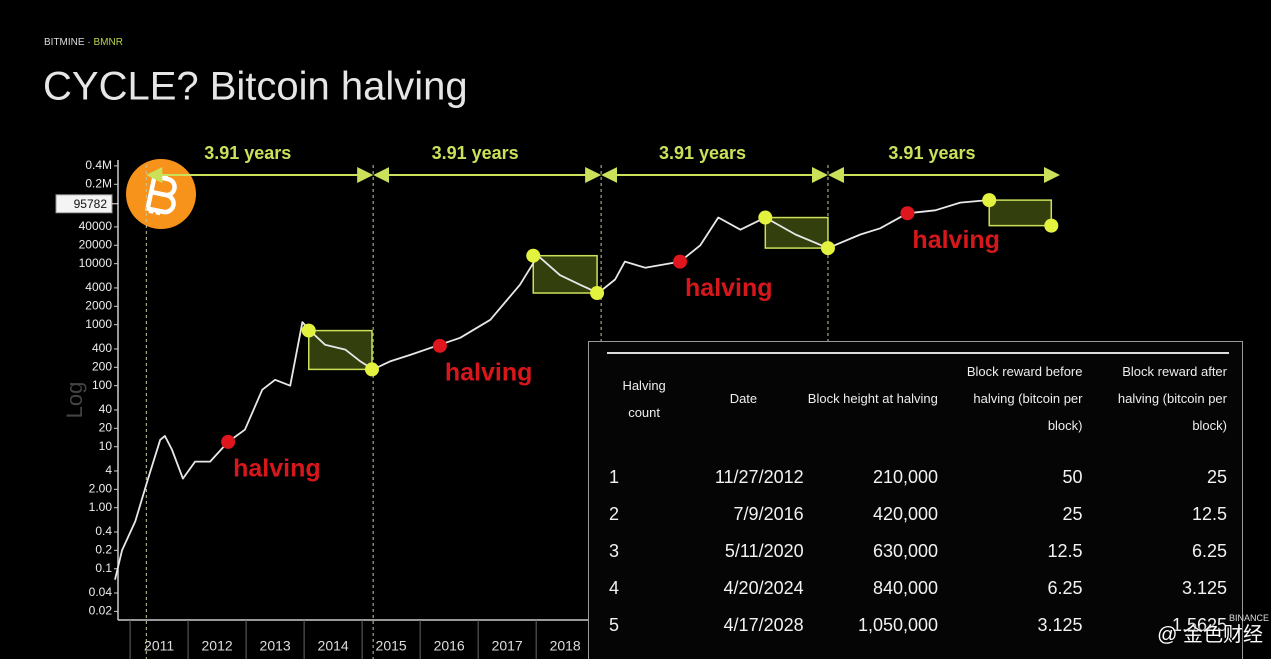  What do you see at coordinates (905, 477) in the screenshot?
I see `table-cell: 210,000` at bounding box center [905, 477].